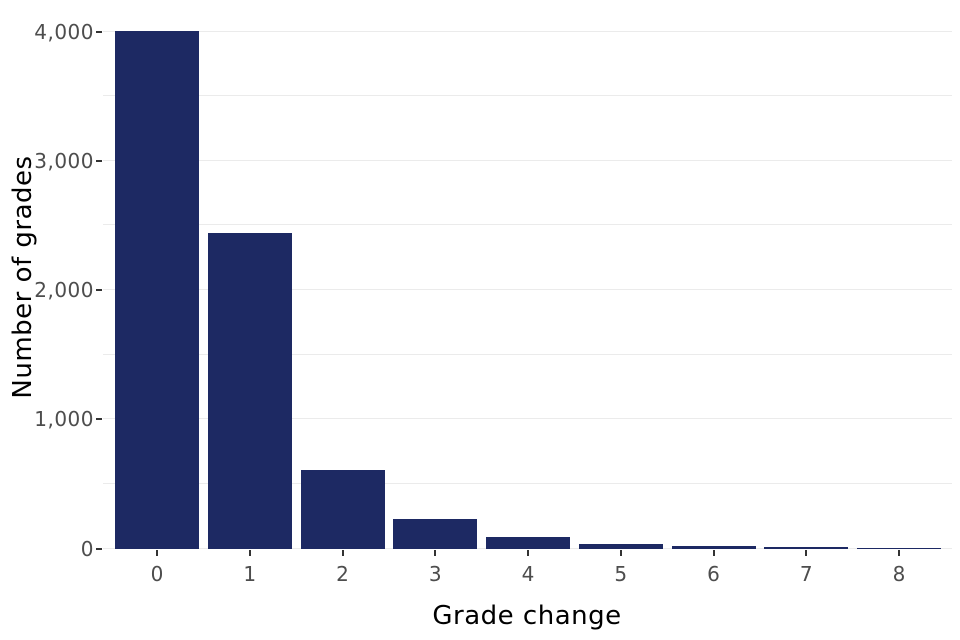 Image resolution: width=960 pixels, height=640 pixels. I want to click on x-axis-tick-label: 8, so click(899, 574).